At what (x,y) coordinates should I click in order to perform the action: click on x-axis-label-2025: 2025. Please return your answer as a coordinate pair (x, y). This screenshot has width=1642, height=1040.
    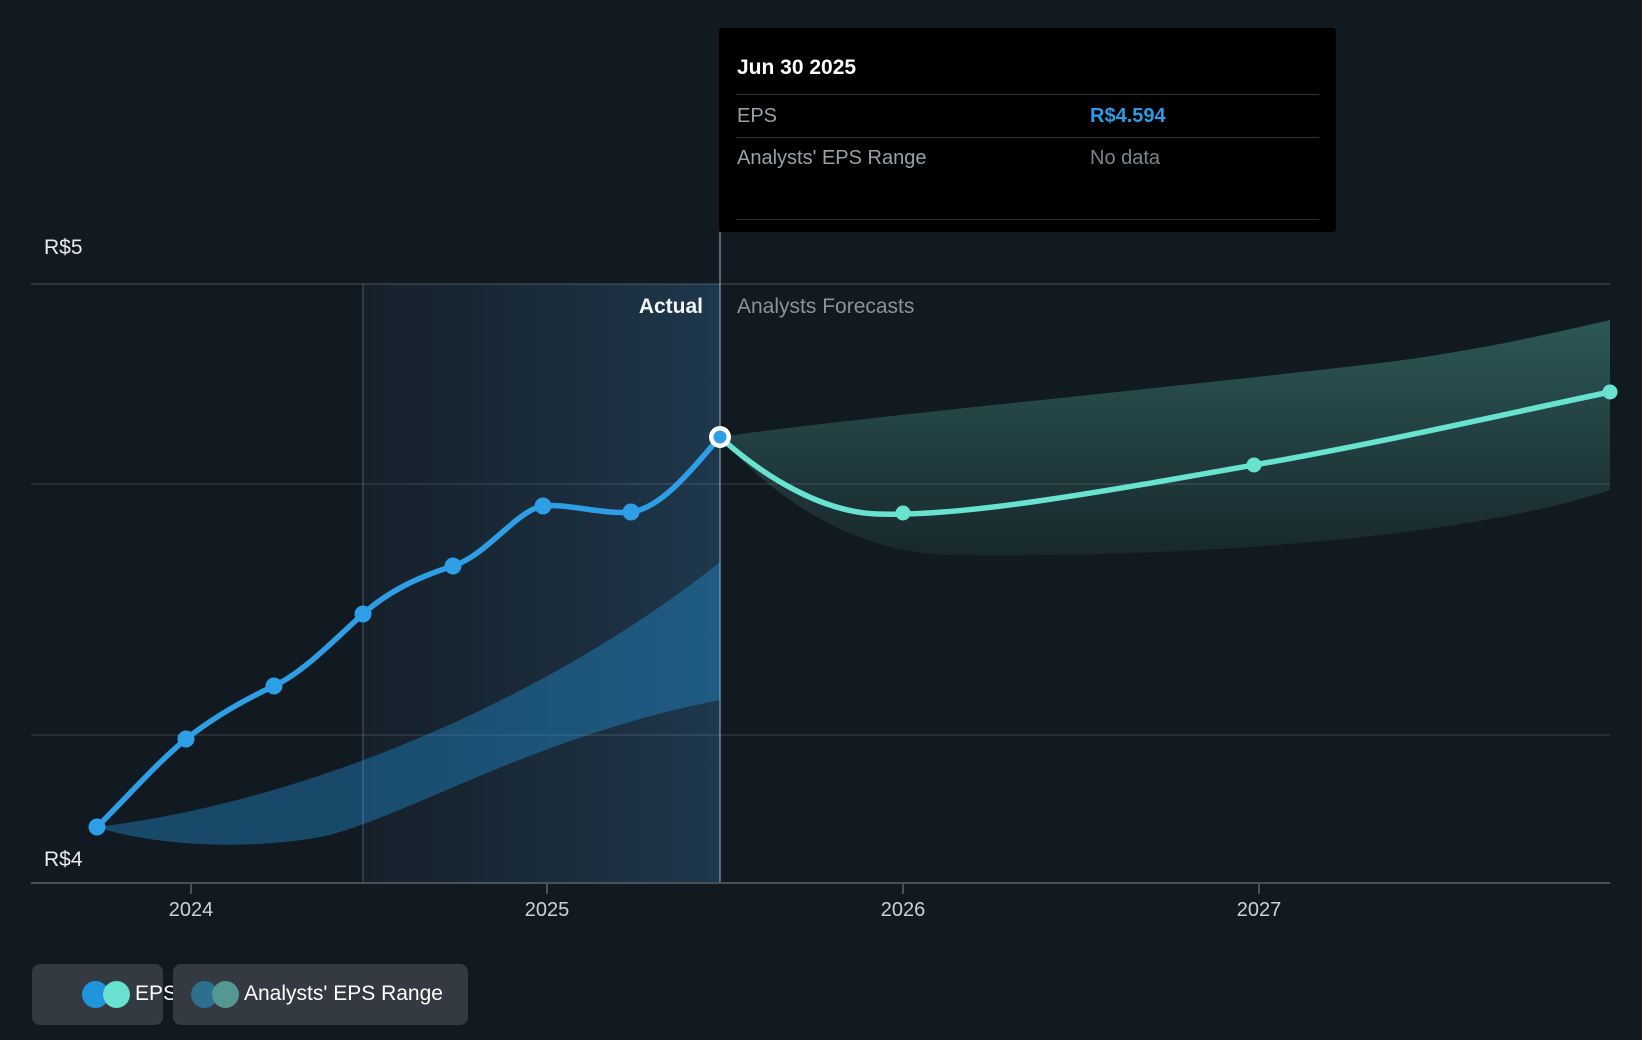
    Looking at the image, I should click on (547, 910).